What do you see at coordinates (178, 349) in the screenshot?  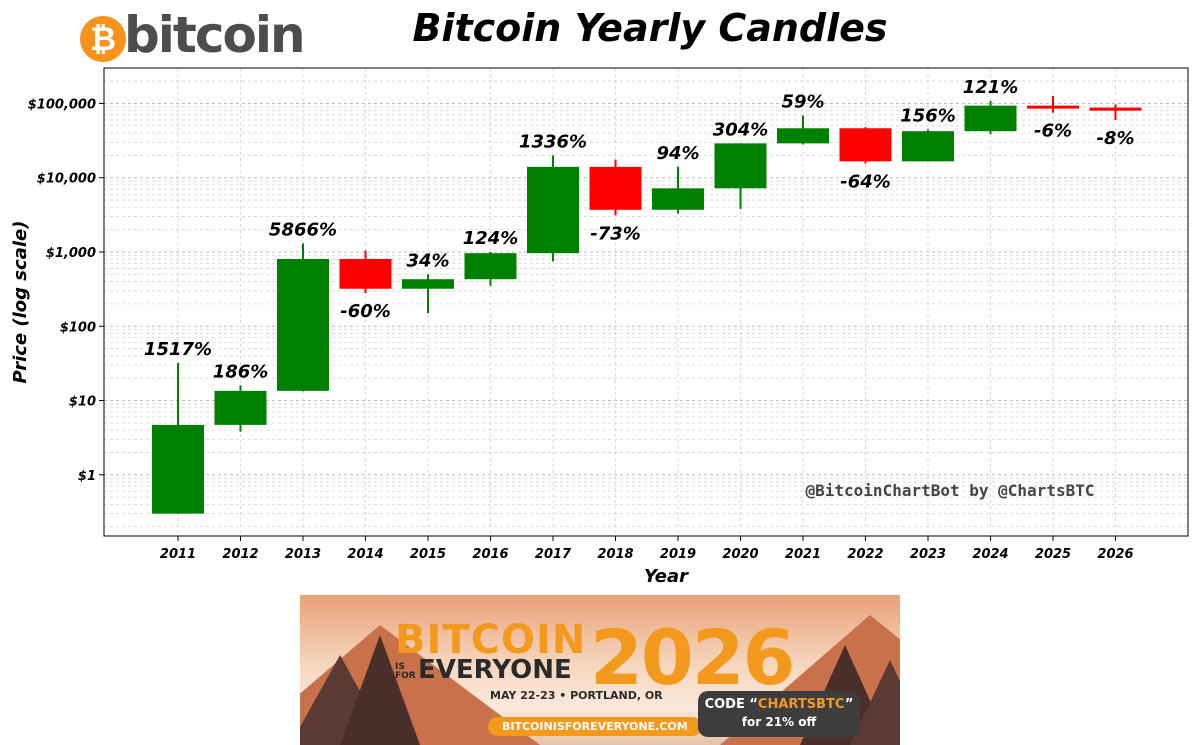 I see `change-label: 1517%` at bounding box center [178, 349].